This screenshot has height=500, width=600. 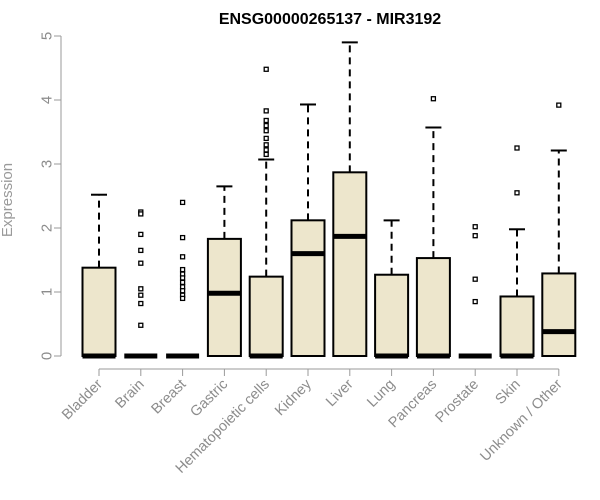 I want to click on y-axis-label: Expression, so click(x=8, y=200).